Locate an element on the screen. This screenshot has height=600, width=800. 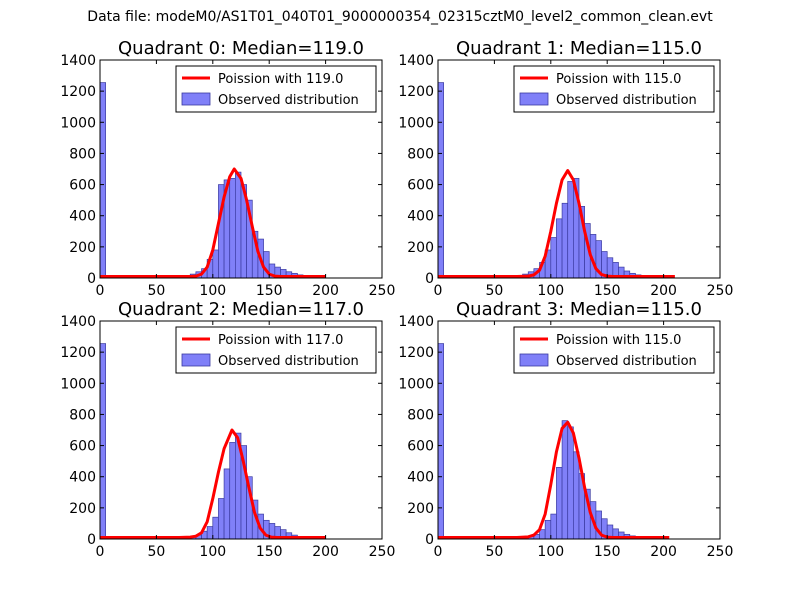
subplot-title: Quadrant 3: Median=115.0 is located at coordinates (579, 309).